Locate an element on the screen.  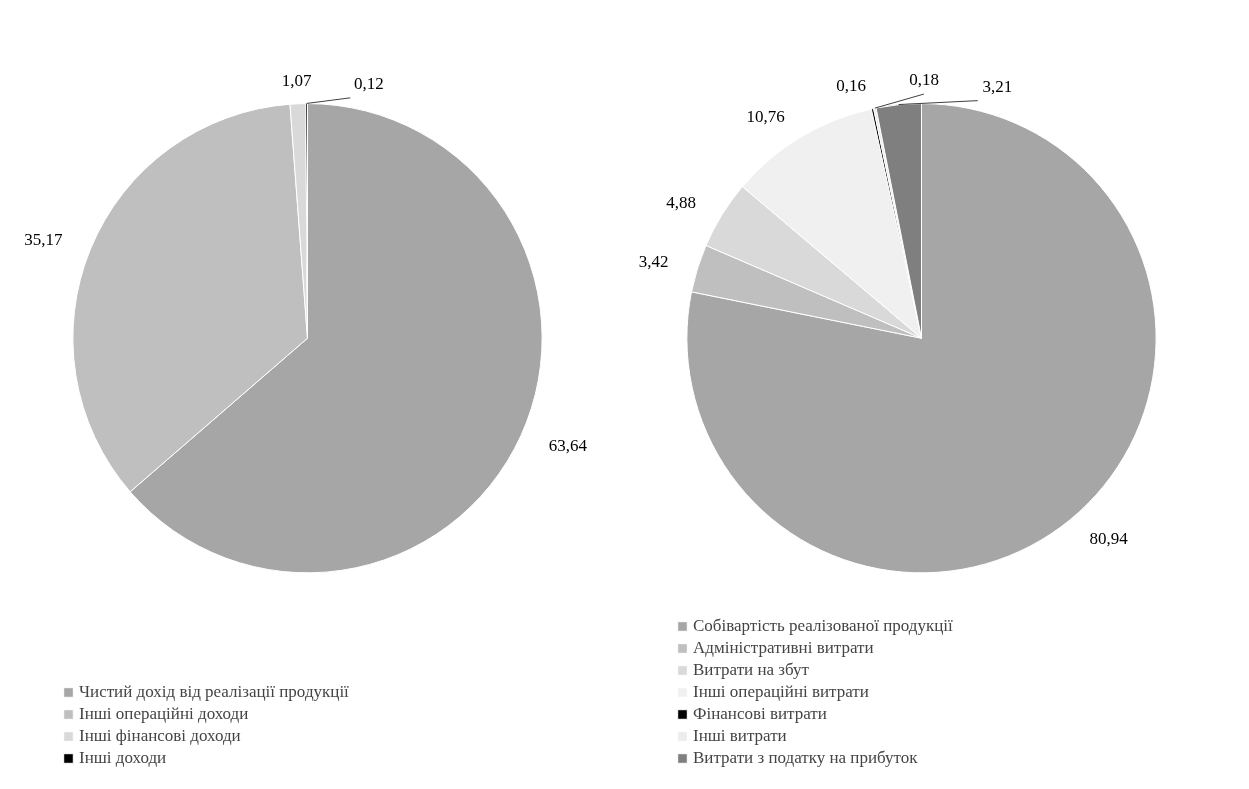
data-label: 0,18 is located at coordinates (924, 80).